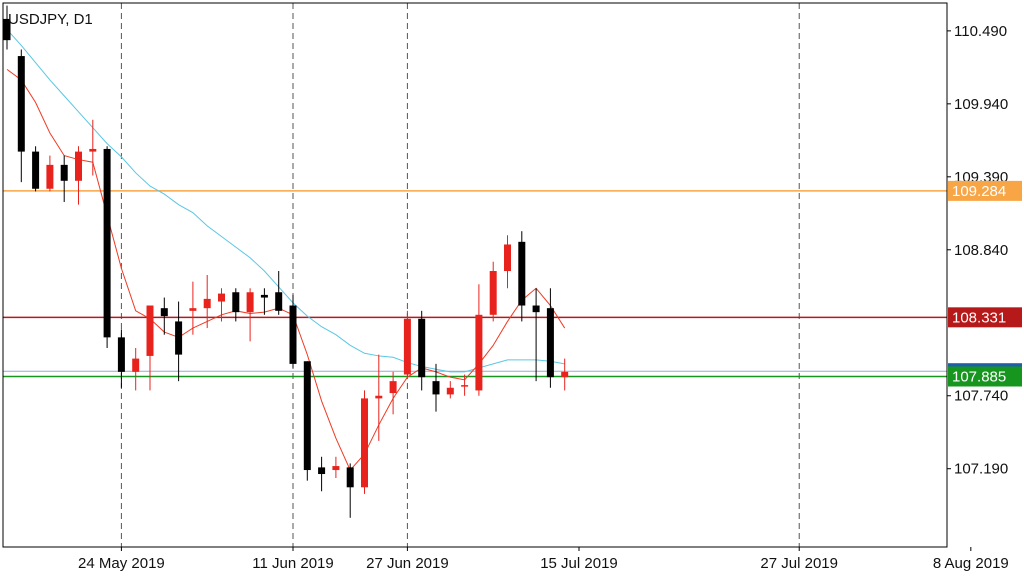 This screenshot has width=1024, height=577. Describe the element at coordinates (985, 283) in the screenshot. I see `level-price-labels: 109.284 108.331 107.885` at that location.